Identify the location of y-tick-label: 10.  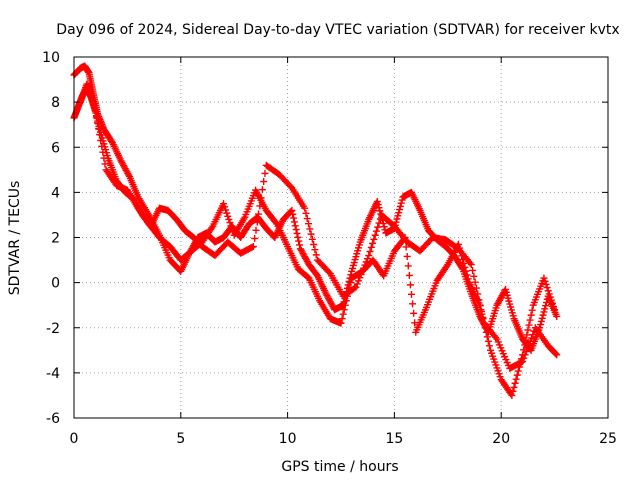
(51, 58).